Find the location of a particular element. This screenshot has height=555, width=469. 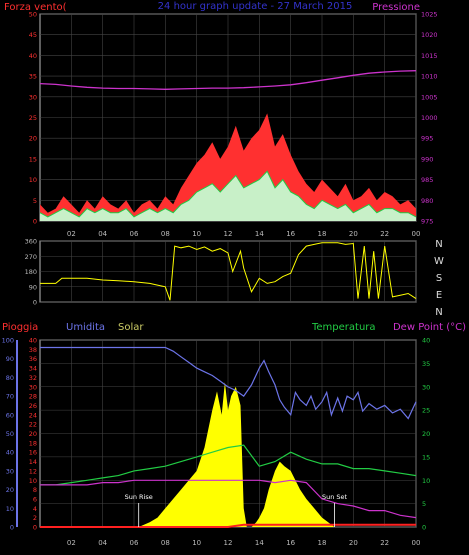

y-tick-label: 15 is located at coordinates (426, 457).